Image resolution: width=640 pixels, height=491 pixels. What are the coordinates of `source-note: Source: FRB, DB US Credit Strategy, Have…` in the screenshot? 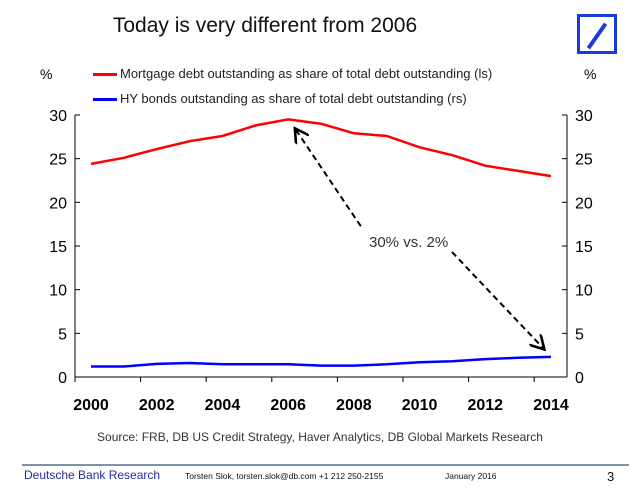 It's located at (320, 437).